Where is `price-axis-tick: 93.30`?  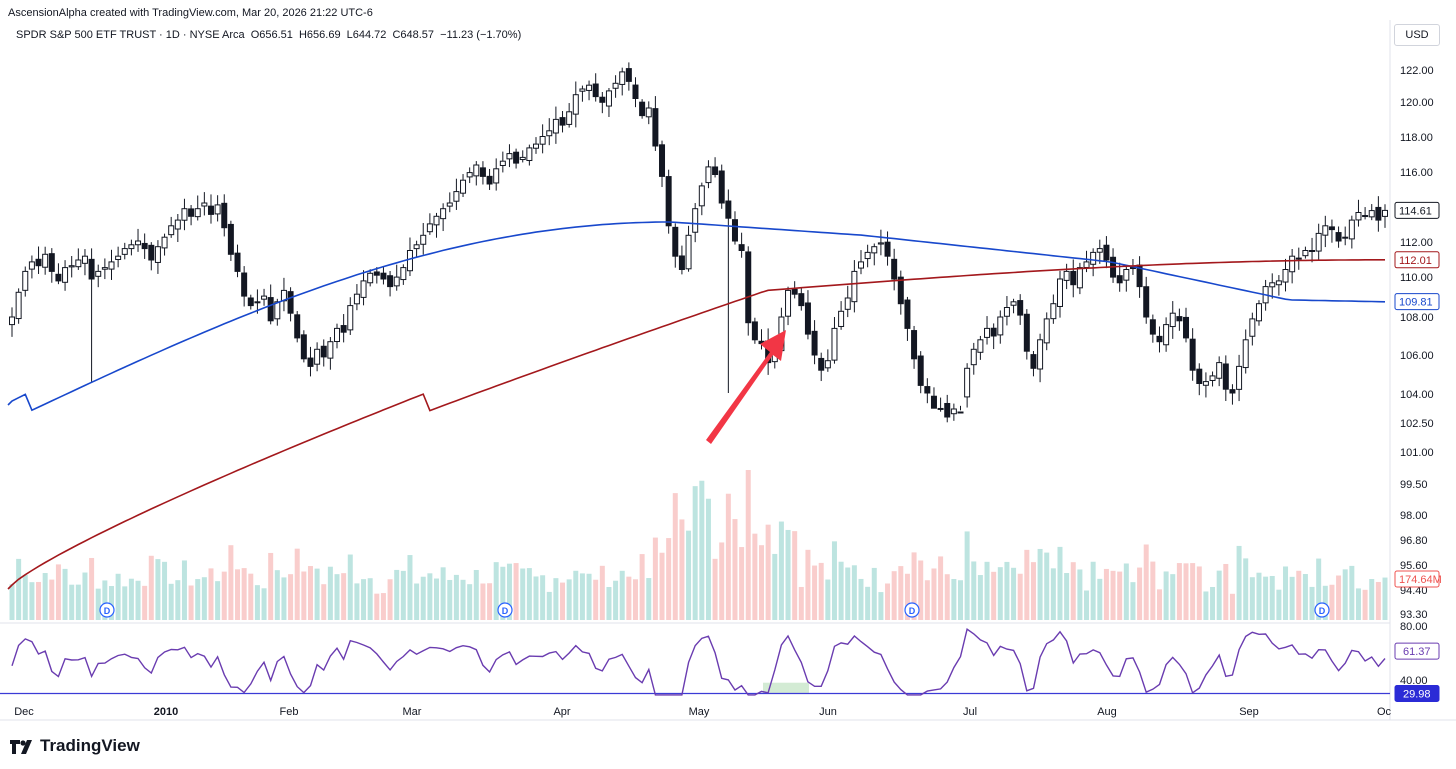 price-axis-tick: 93.30 is located at coordinates (1414, 615).